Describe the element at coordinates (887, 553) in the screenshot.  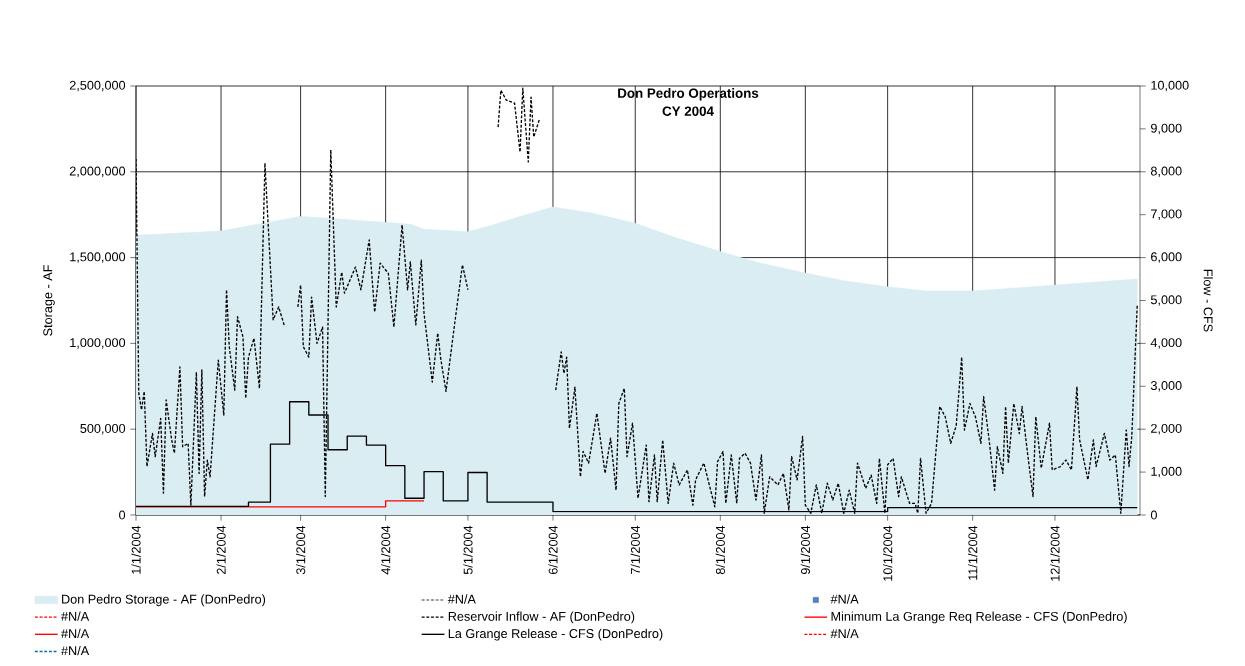
I see `x-tick-label: 10/1/2004` at that location.